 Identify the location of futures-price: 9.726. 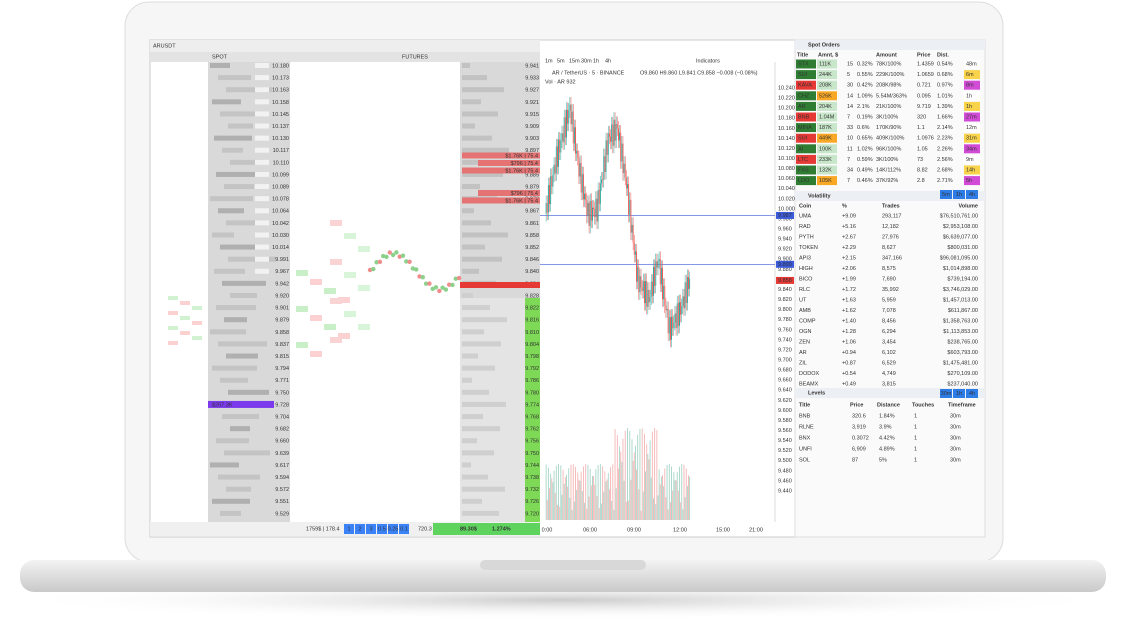
(532, 502).